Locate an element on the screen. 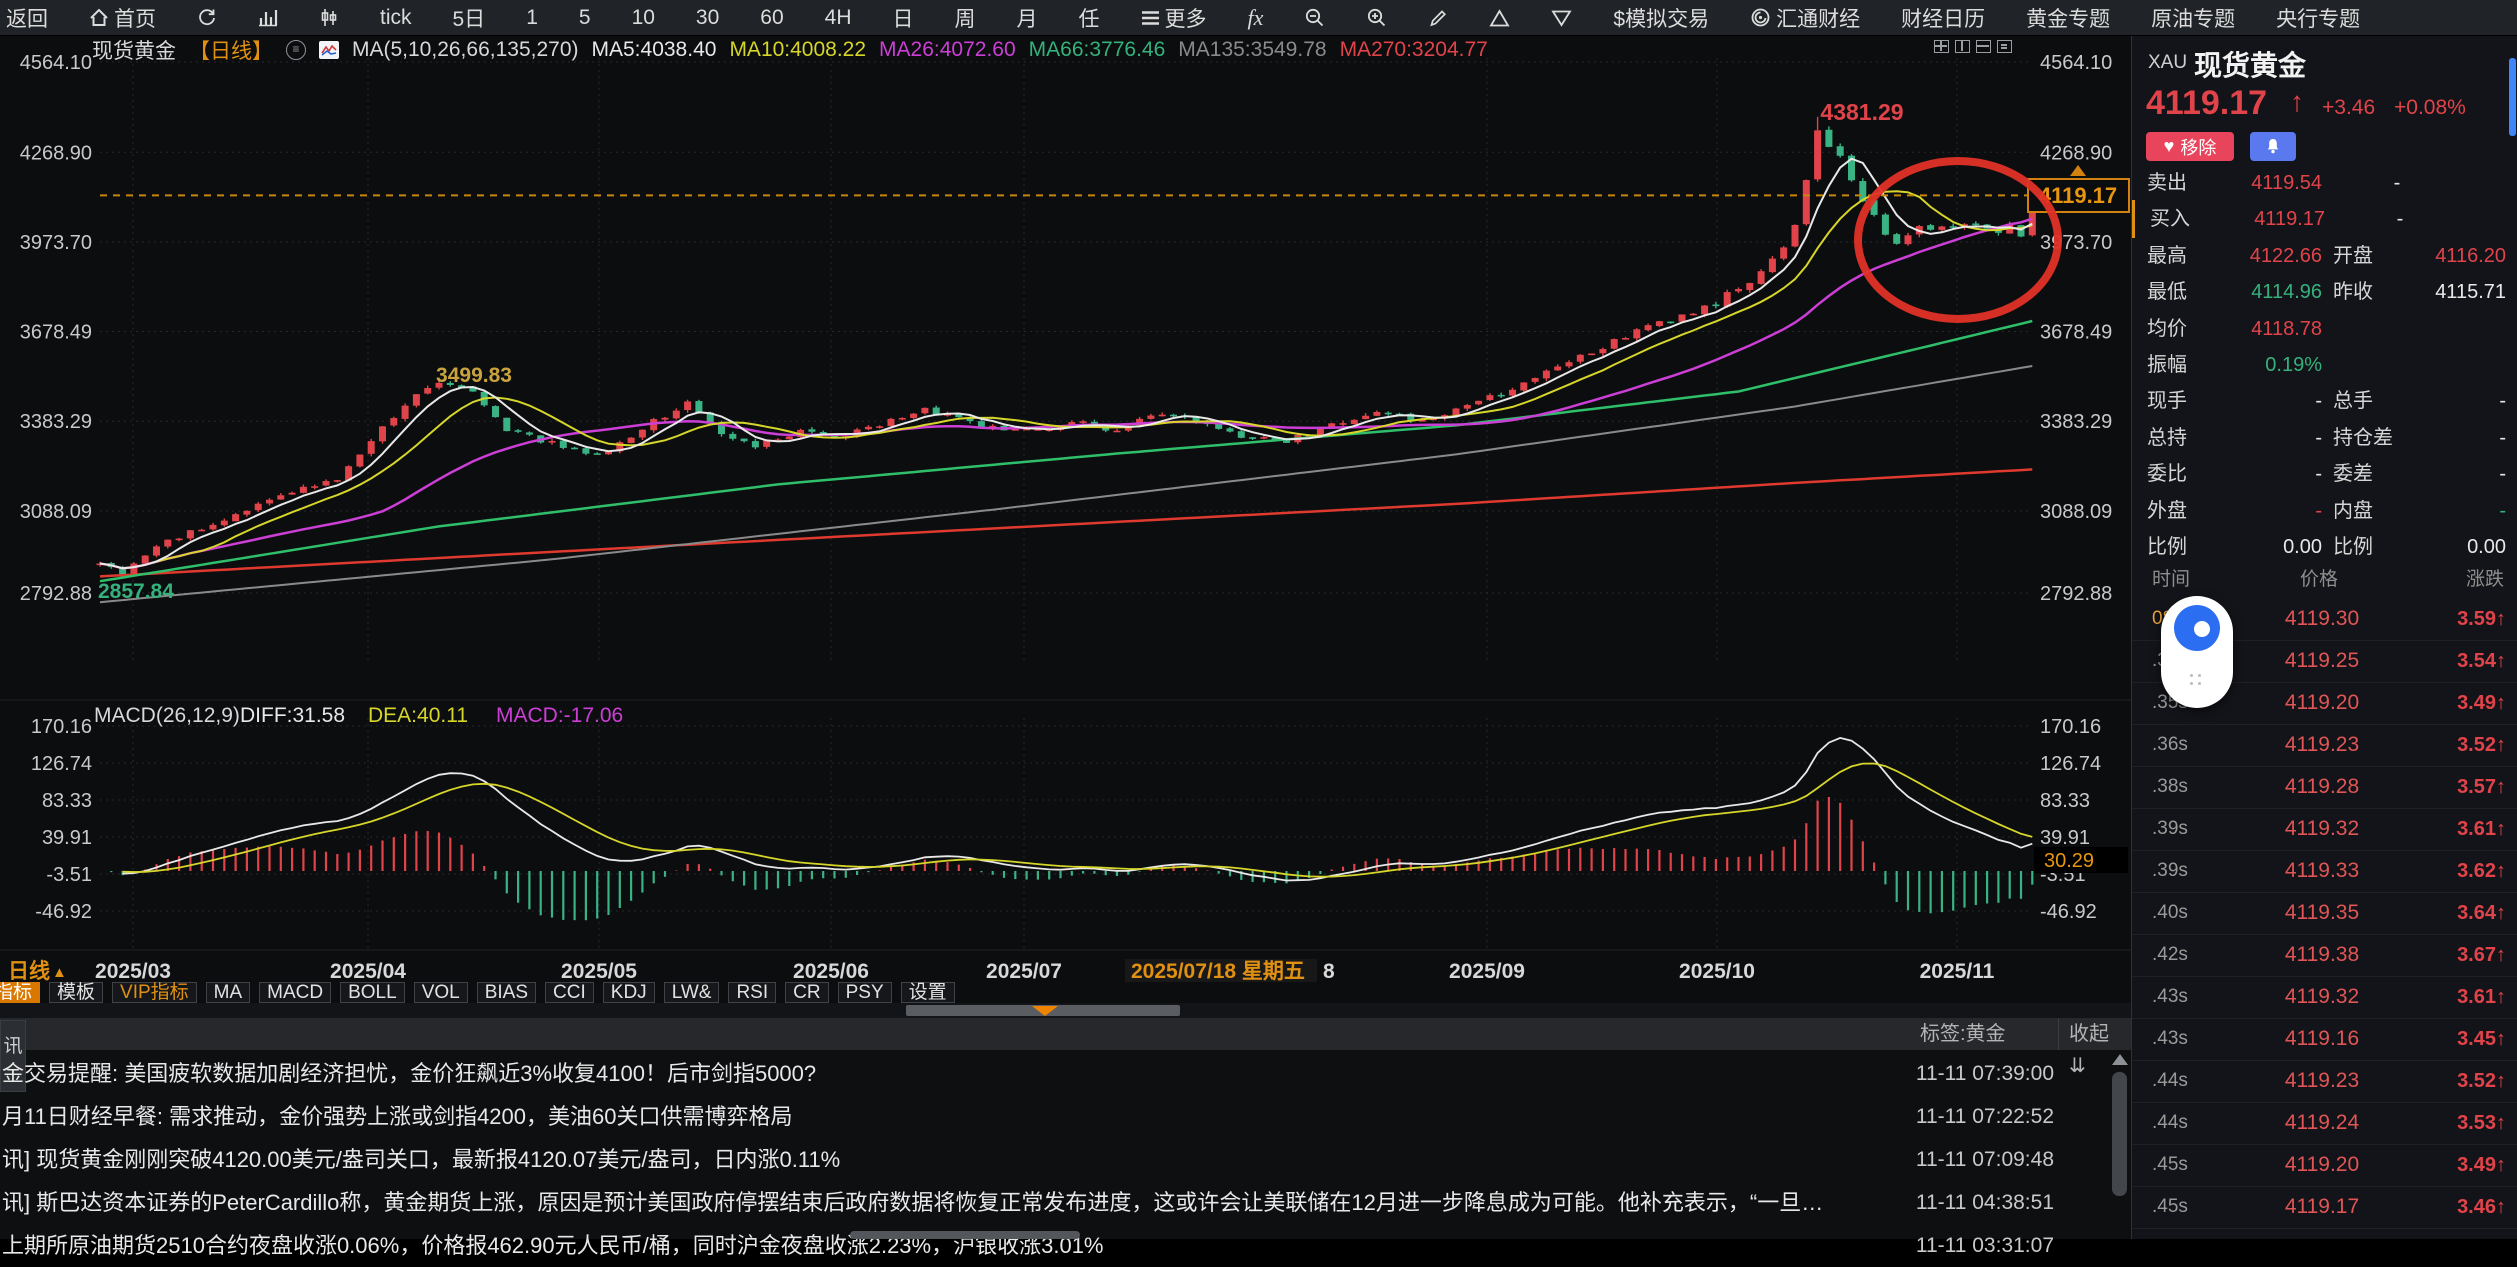 The width and height of the screenshot is (2517, 1267). indicator-tab-VOL: VOL is located at coordinates (440, 992).